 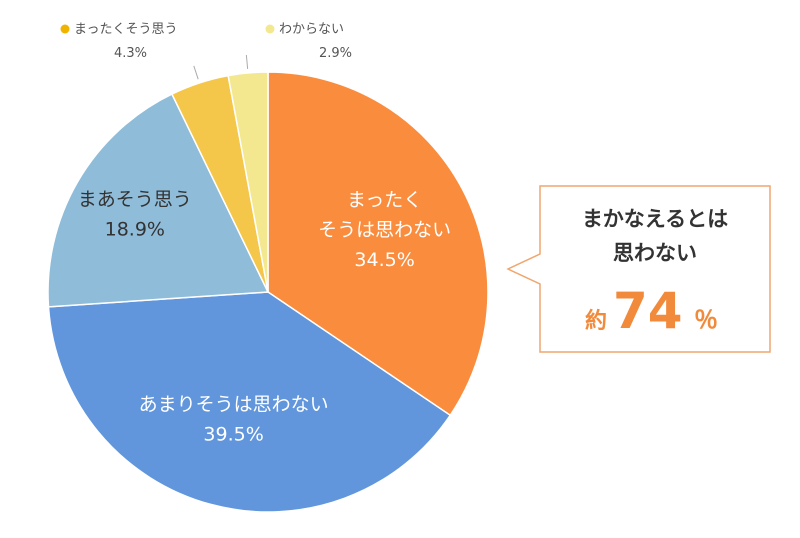 I want to click on callout-prefix: 約, so click(x=596, y=321).